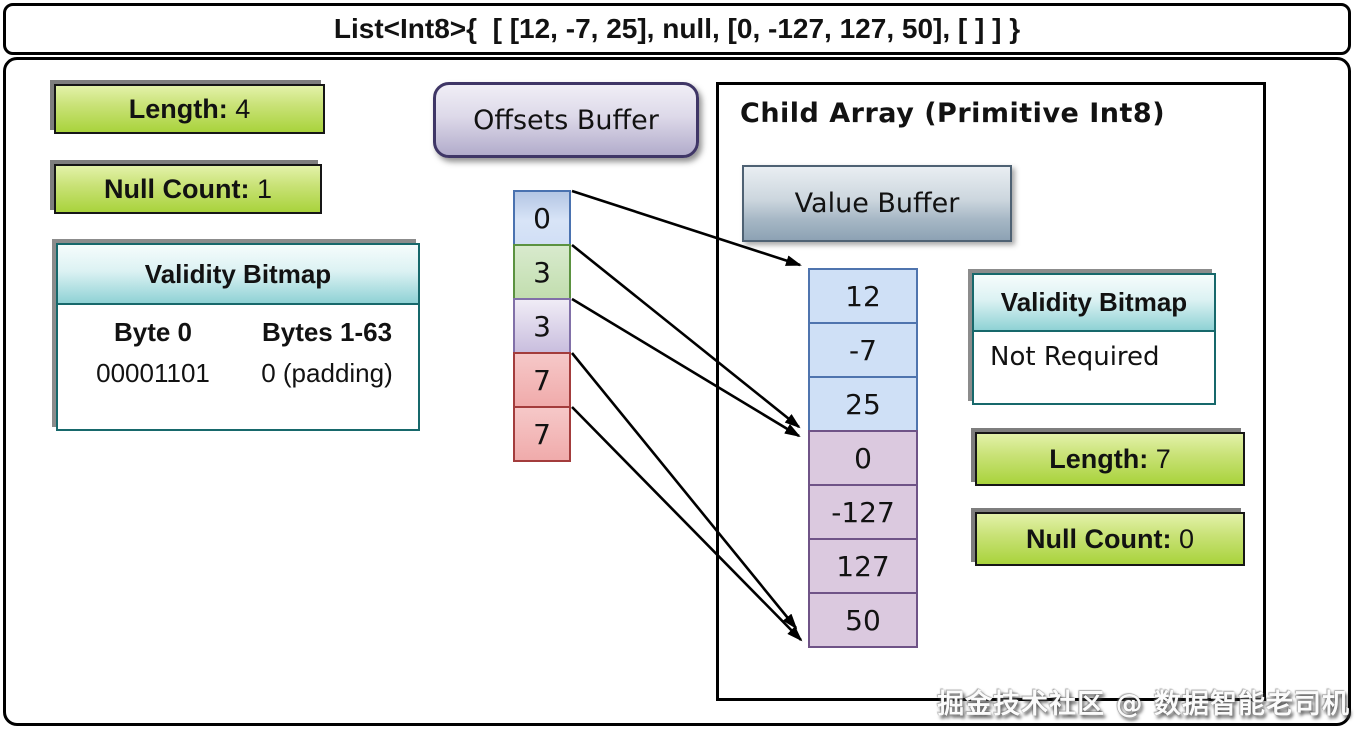 The image size is (1355, 733). I want to click on validity-col-header-byte0: Byte 0, so click(153, 332).